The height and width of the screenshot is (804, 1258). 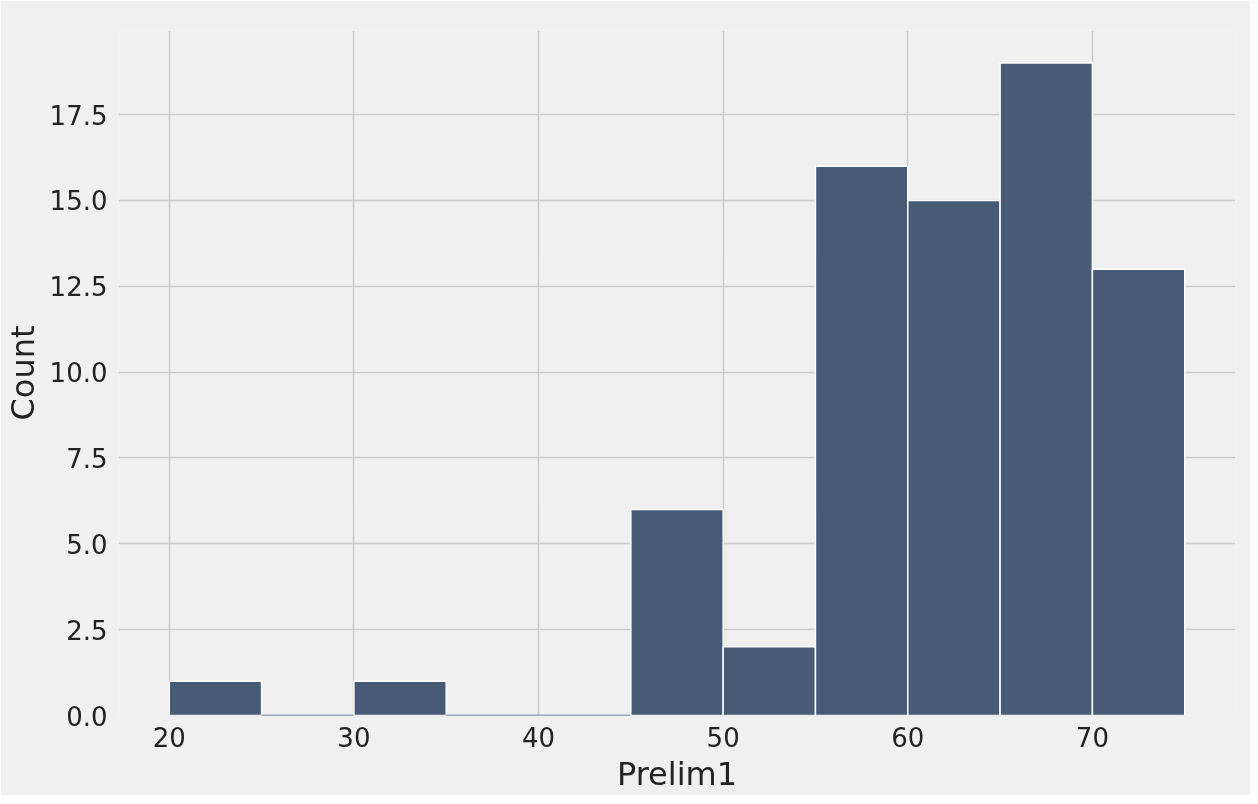 What do you see at coordinates (87, 458) in the screenshot?
I see `y-tick-label: 7.5` at bounding box center [87, 458].